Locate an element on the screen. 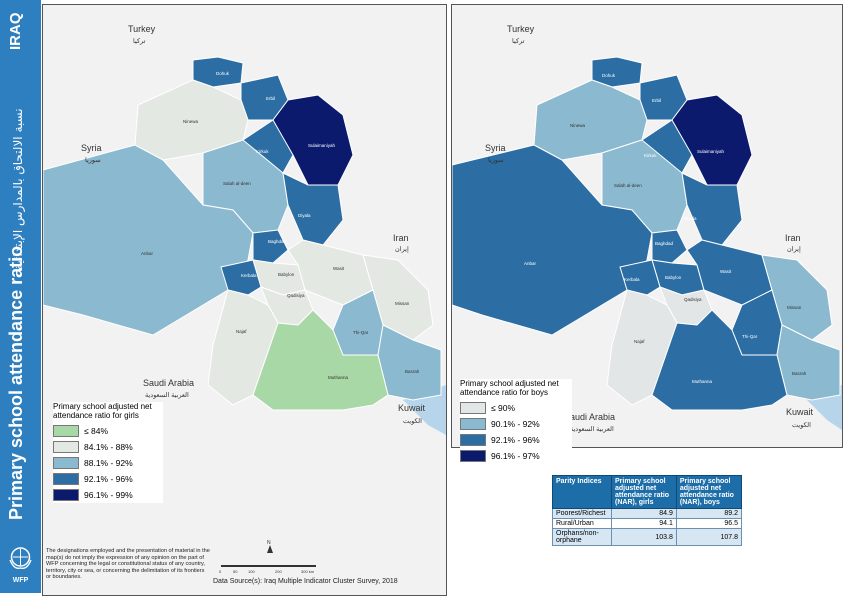 Image resolution: width=843 pixels, height=596 pixels. table-row: Poorest/Richest 84.9 89.2 is located at coordinates (647, 513).